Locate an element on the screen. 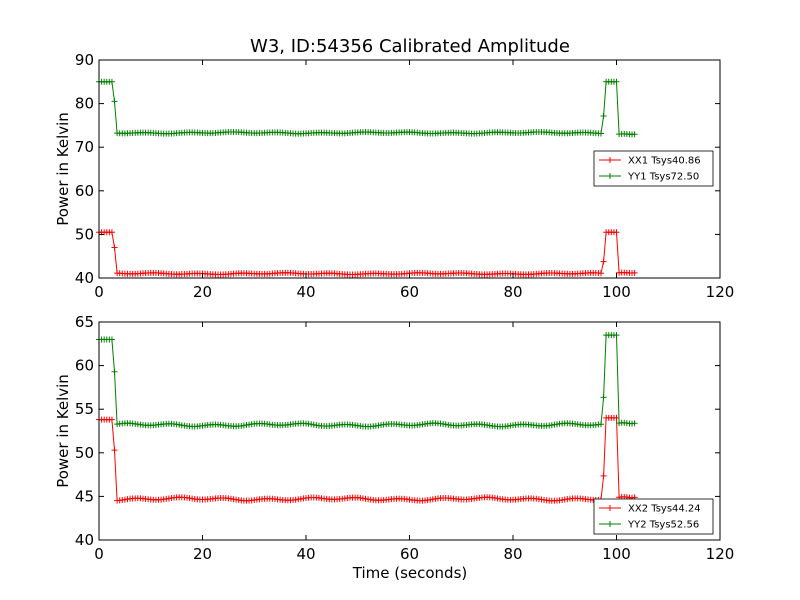 This screenshot has width=800, height=600. legend-marker-xx1 is located at coordinates (610, 160).